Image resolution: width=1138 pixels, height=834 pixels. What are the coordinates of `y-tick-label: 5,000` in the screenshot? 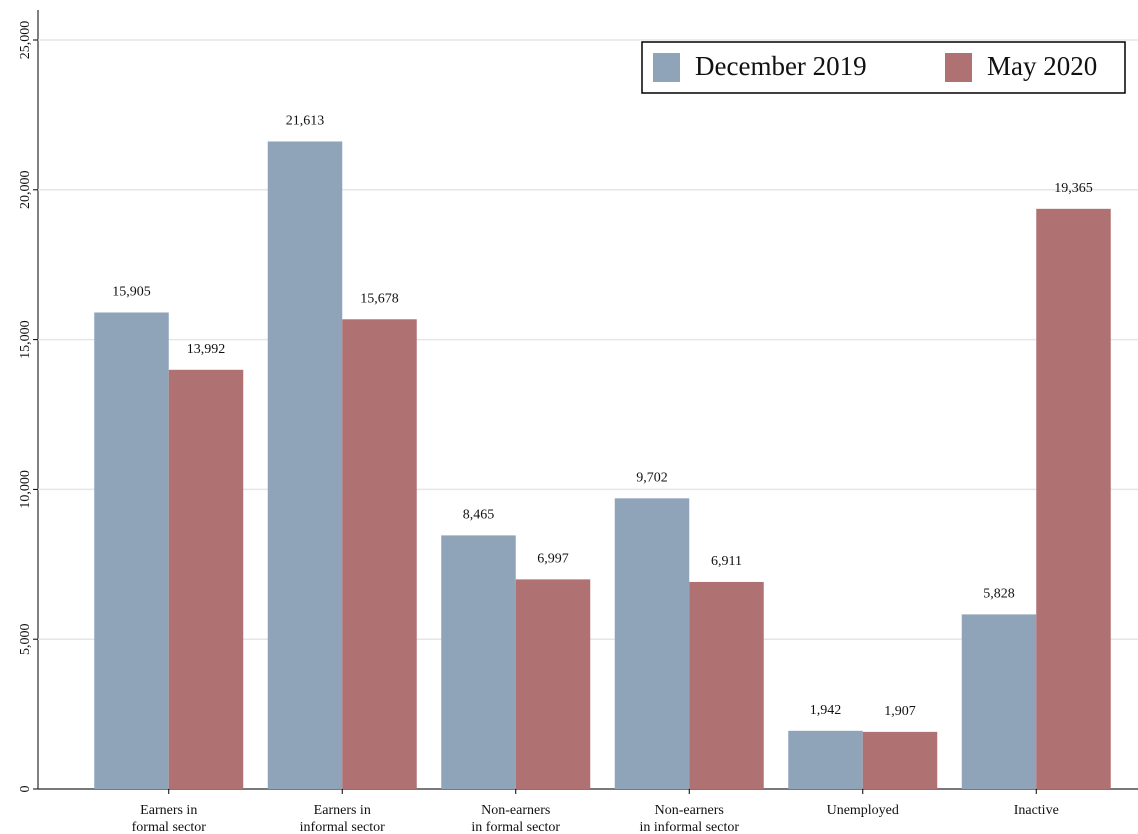 It's located at (25, 639).